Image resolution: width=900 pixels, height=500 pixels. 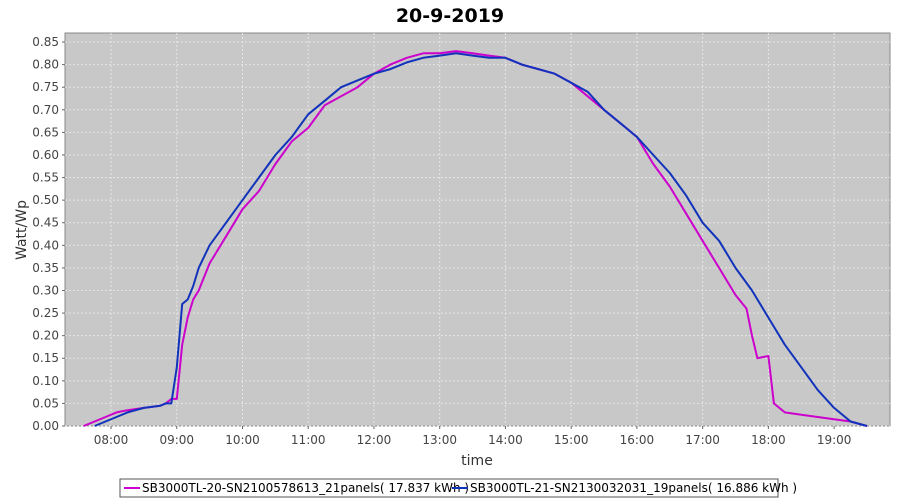 What do you see at coordinates (45, 132) in the screenshot?
I see `y-tick-label: 0.65` at bounding box center [45, 132].